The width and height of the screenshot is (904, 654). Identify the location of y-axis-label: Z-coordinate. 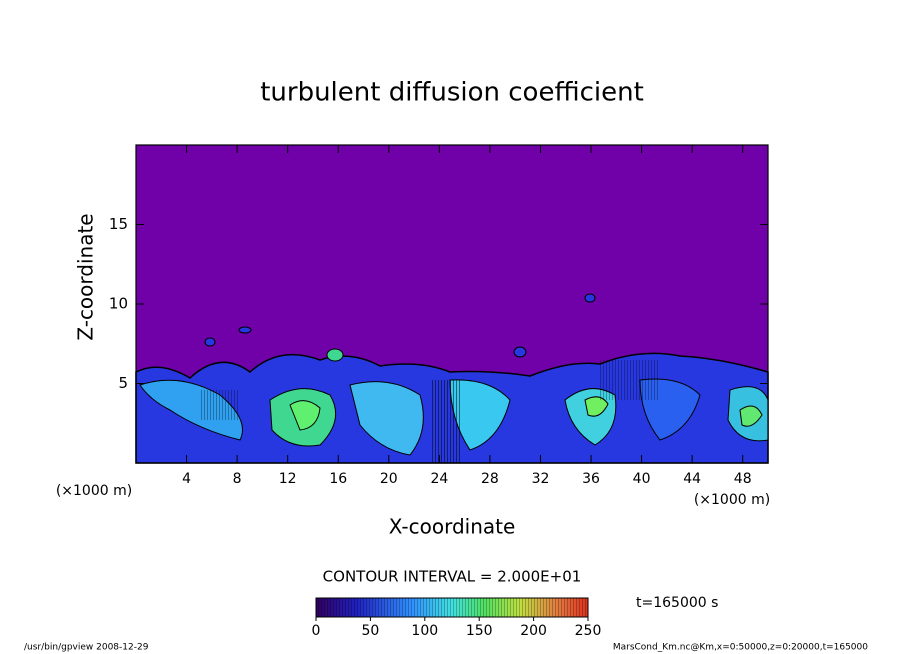
(86, 276).